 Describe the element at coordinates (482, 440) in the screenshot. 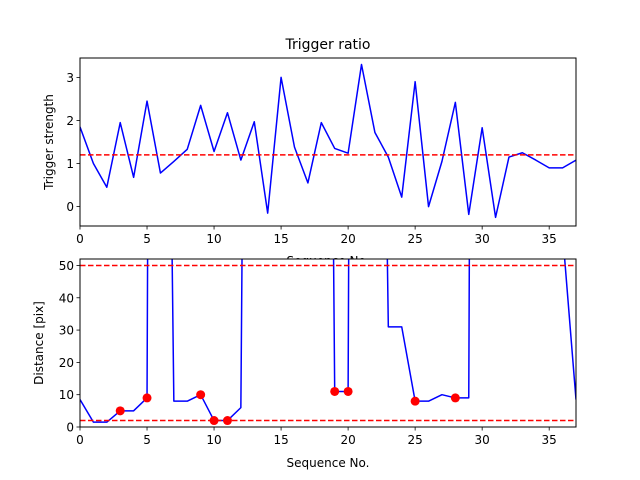

I see `bottom-x-tick-label: 30` at that location.